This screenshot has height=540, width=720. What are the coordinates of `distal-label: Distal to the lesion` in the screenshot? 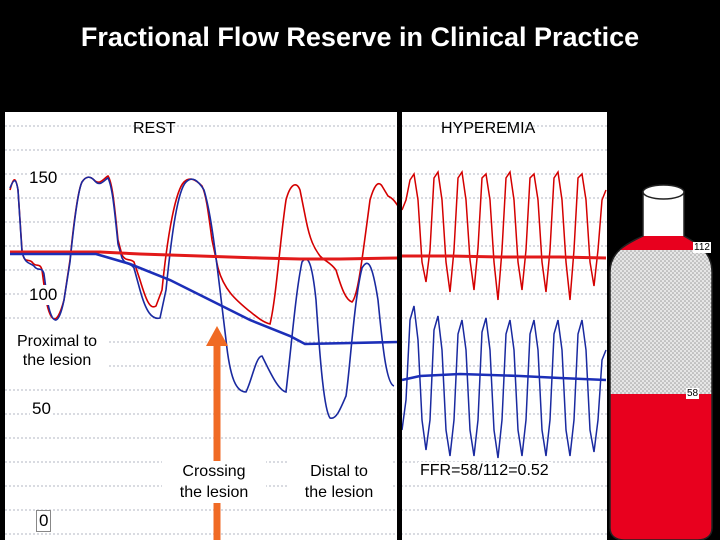 It's located at (339, 482).